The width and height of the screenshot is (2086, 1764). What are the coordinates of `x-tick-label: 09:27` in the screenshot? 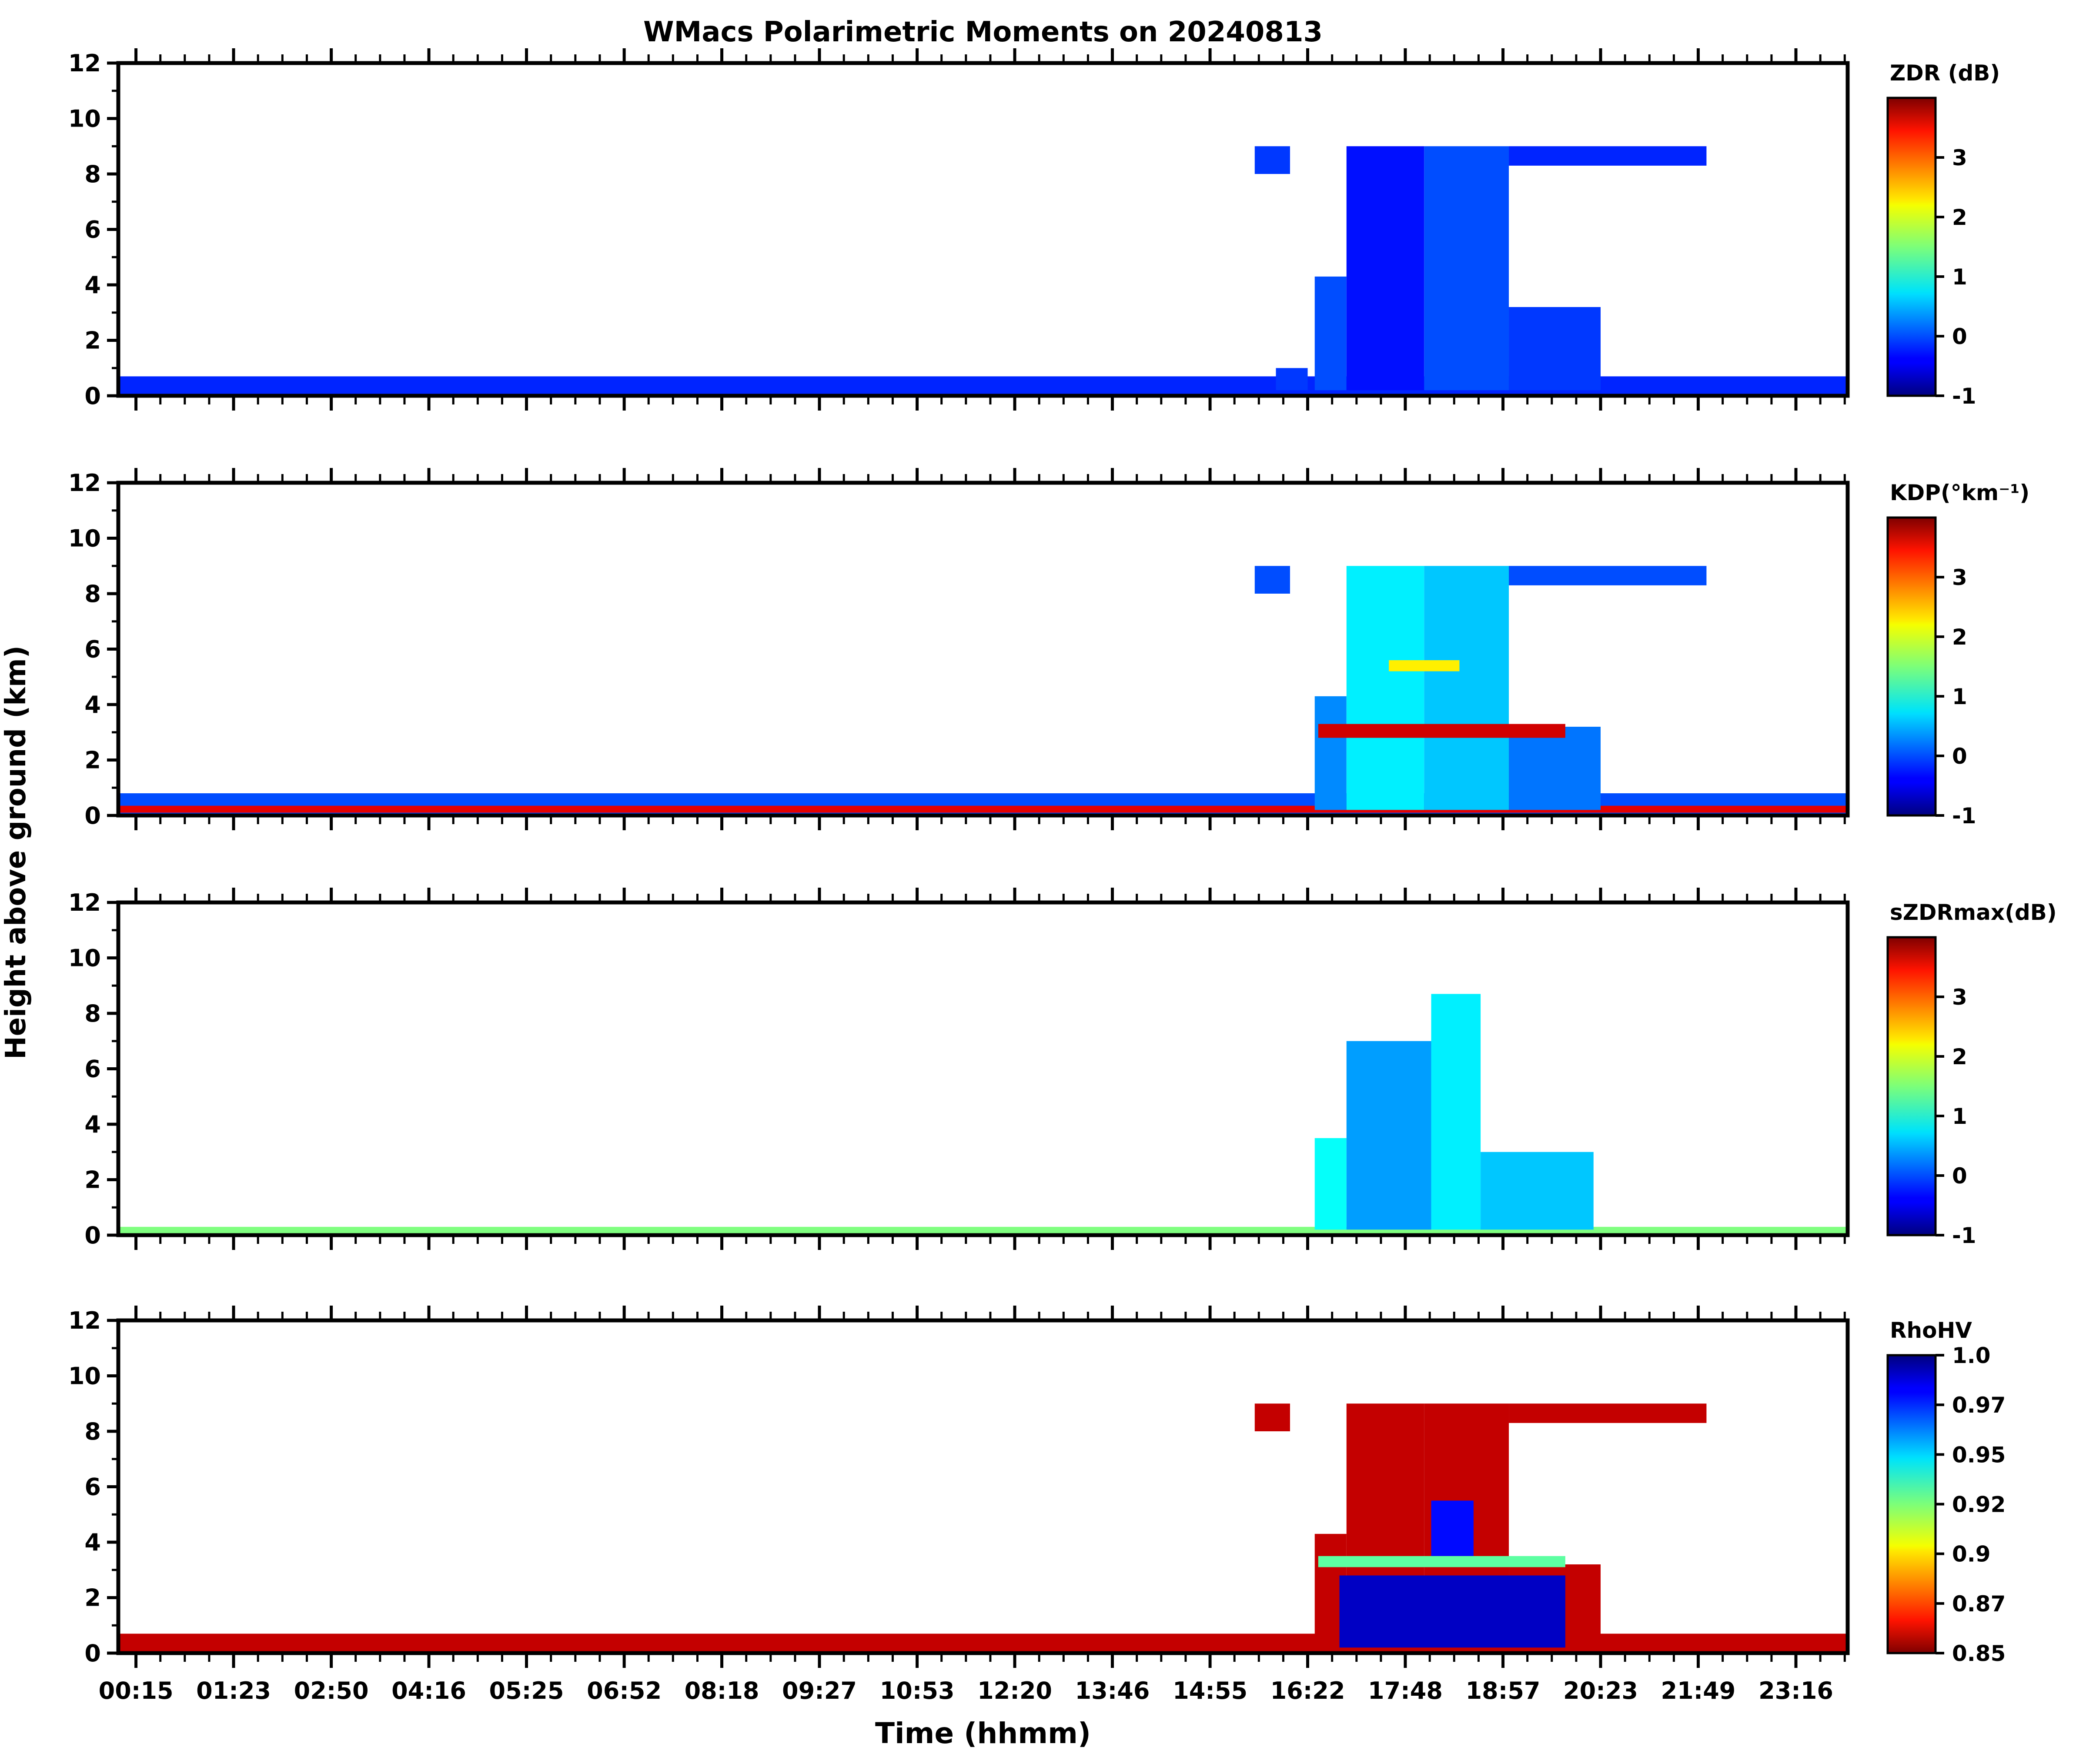 It's located at (819, 1690).